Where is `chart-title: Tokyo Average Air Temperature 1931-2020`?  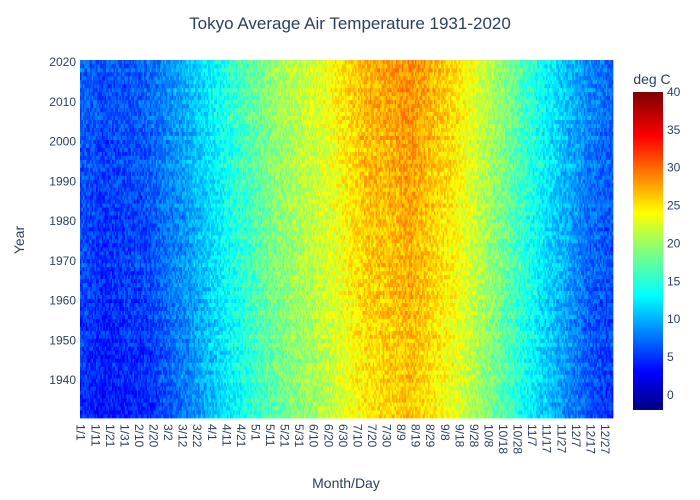 chart-title: Tokyo Average Air Temperature 1931-2020 is located at coordinates (350, 23).